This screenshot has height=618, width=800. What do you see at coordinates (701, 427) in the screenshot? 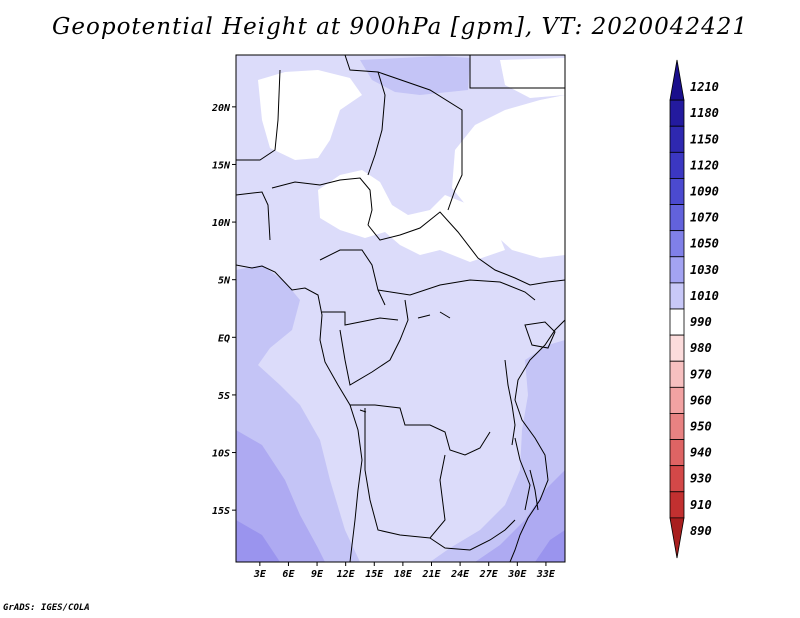
I see `colorbar-label: 950` at bounding box center [701, 427].